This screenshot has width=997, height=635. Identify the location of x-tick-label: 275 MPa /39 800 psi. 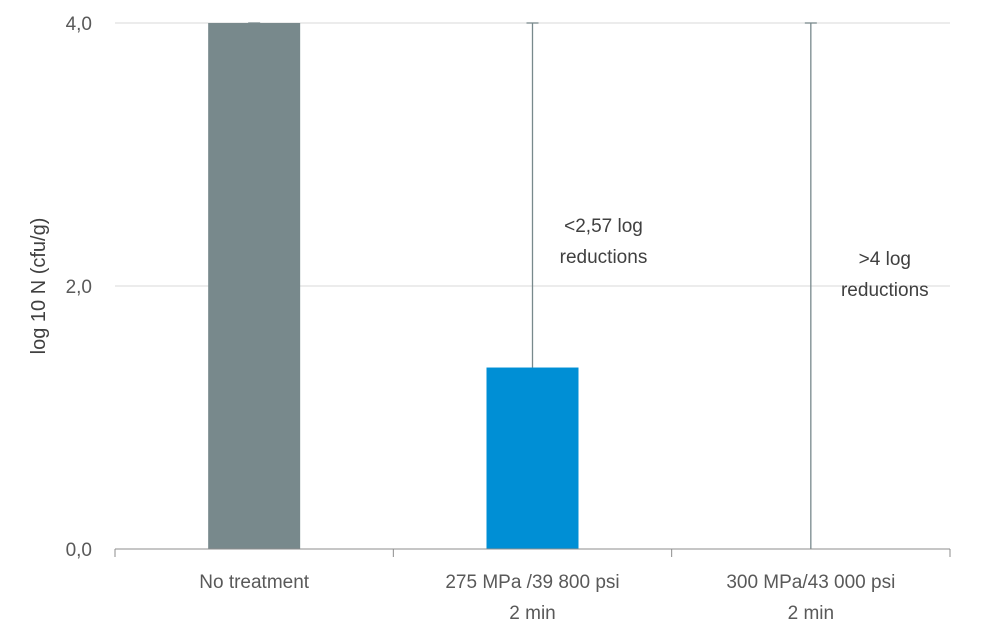
(532, 582).